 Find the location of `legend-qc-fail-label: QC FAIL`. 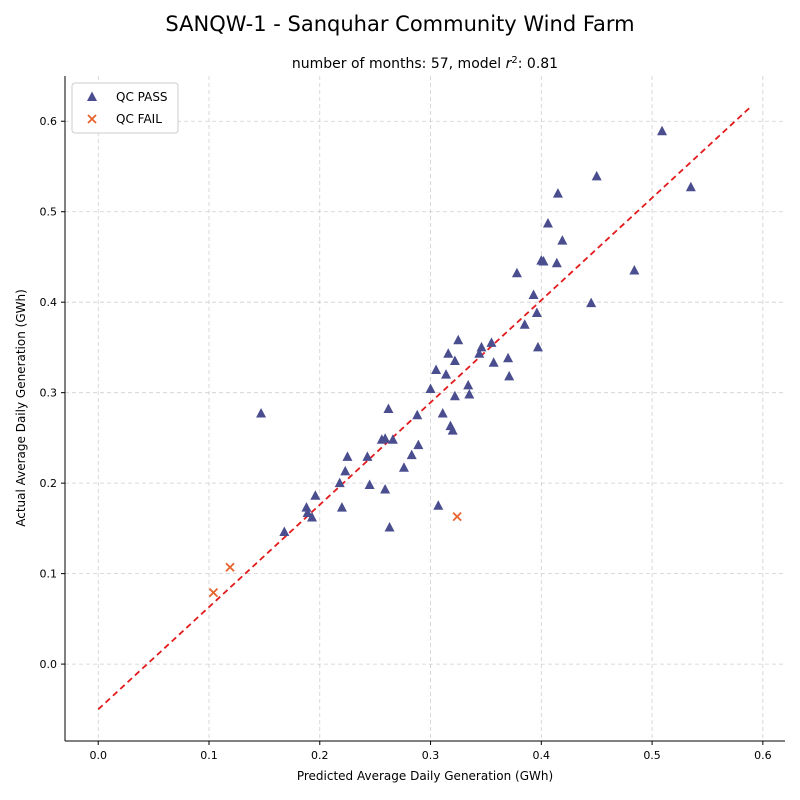

legend-qc-fail-label: QC FAIL is located at coordinates (139, 119).